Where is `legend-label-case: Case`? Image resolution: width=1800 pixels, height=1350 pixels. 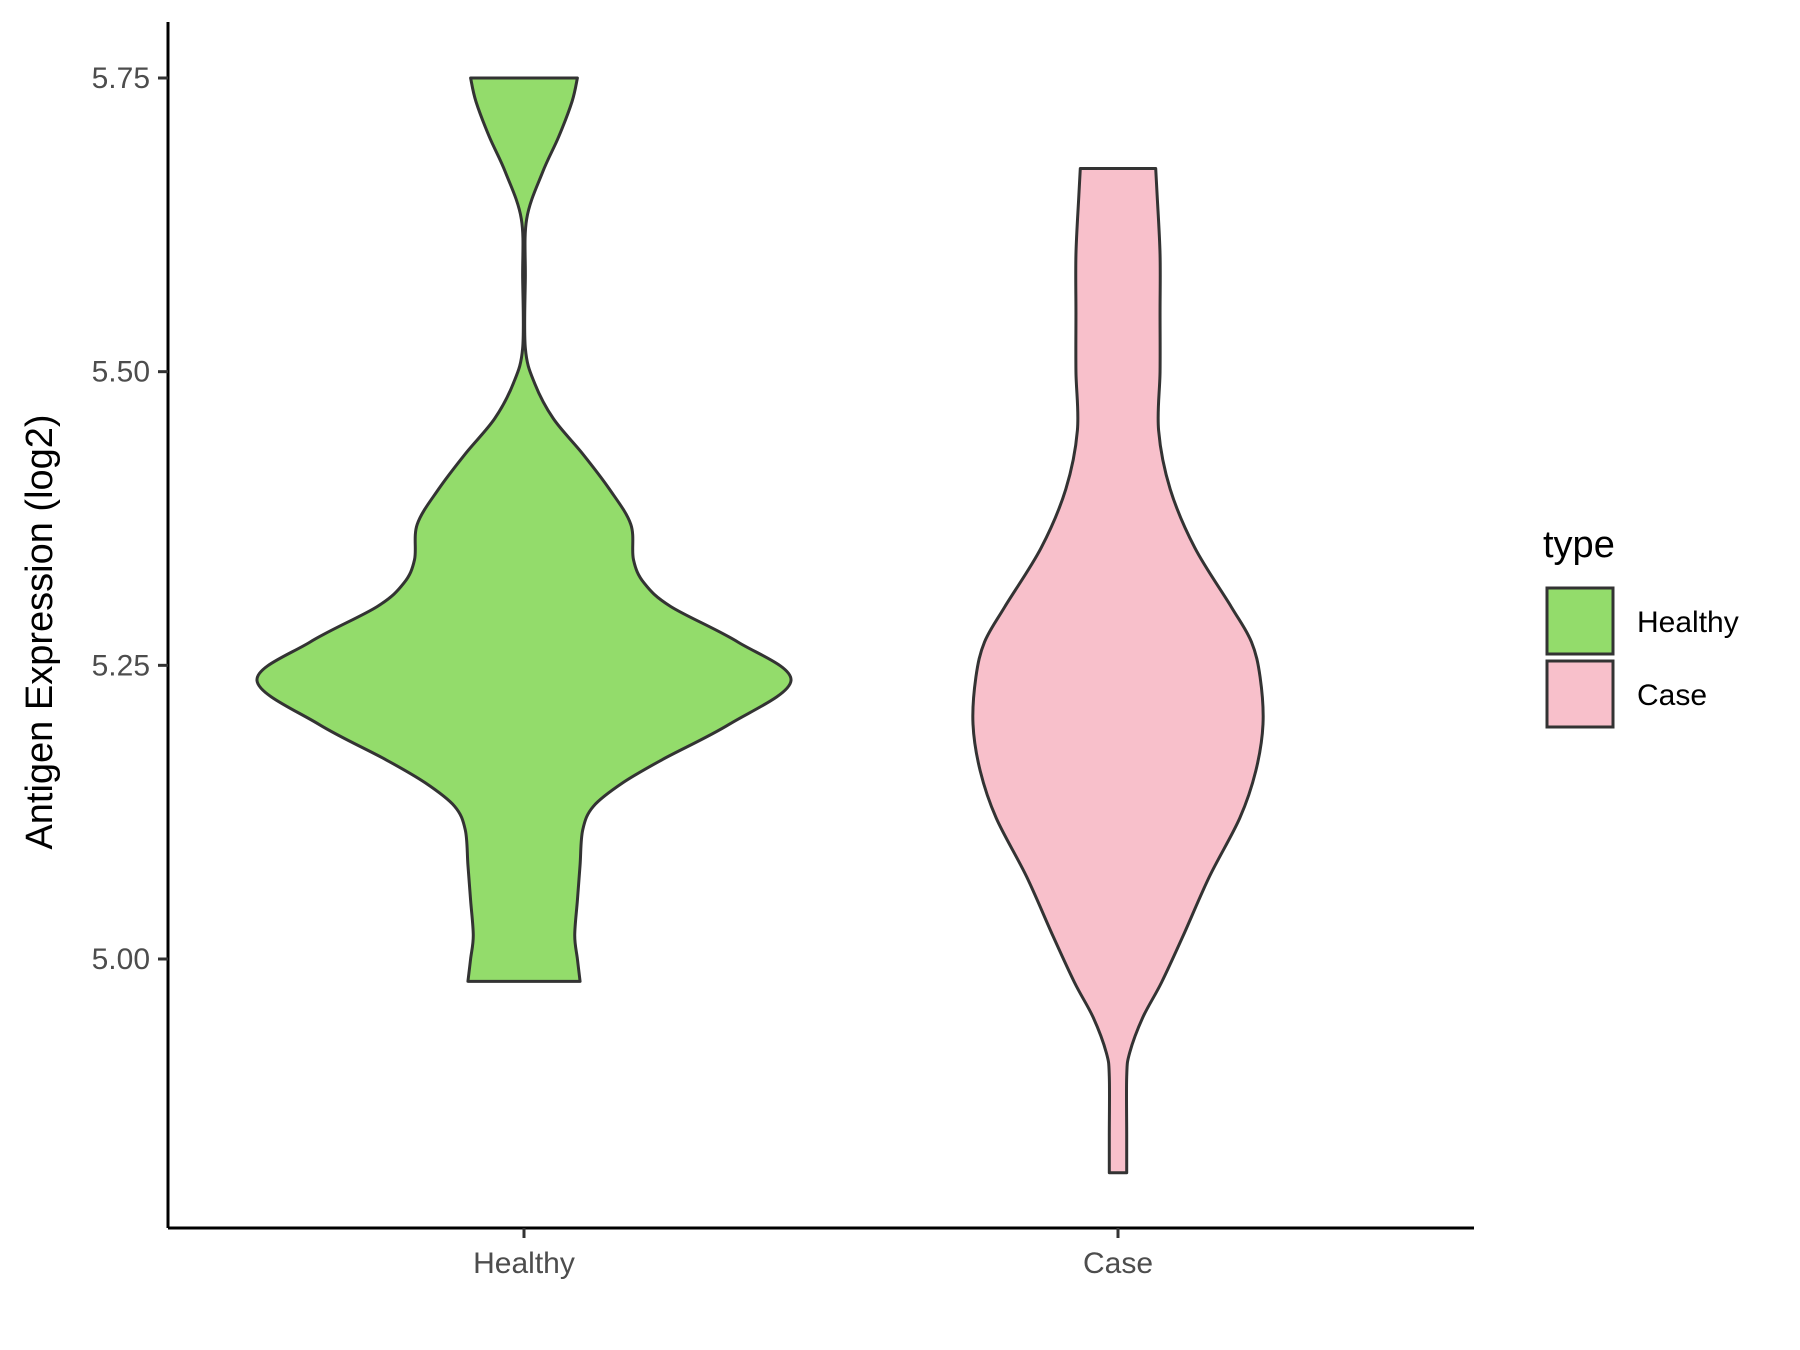
legend-label-case: Case is located at coordinates (1672, 695).